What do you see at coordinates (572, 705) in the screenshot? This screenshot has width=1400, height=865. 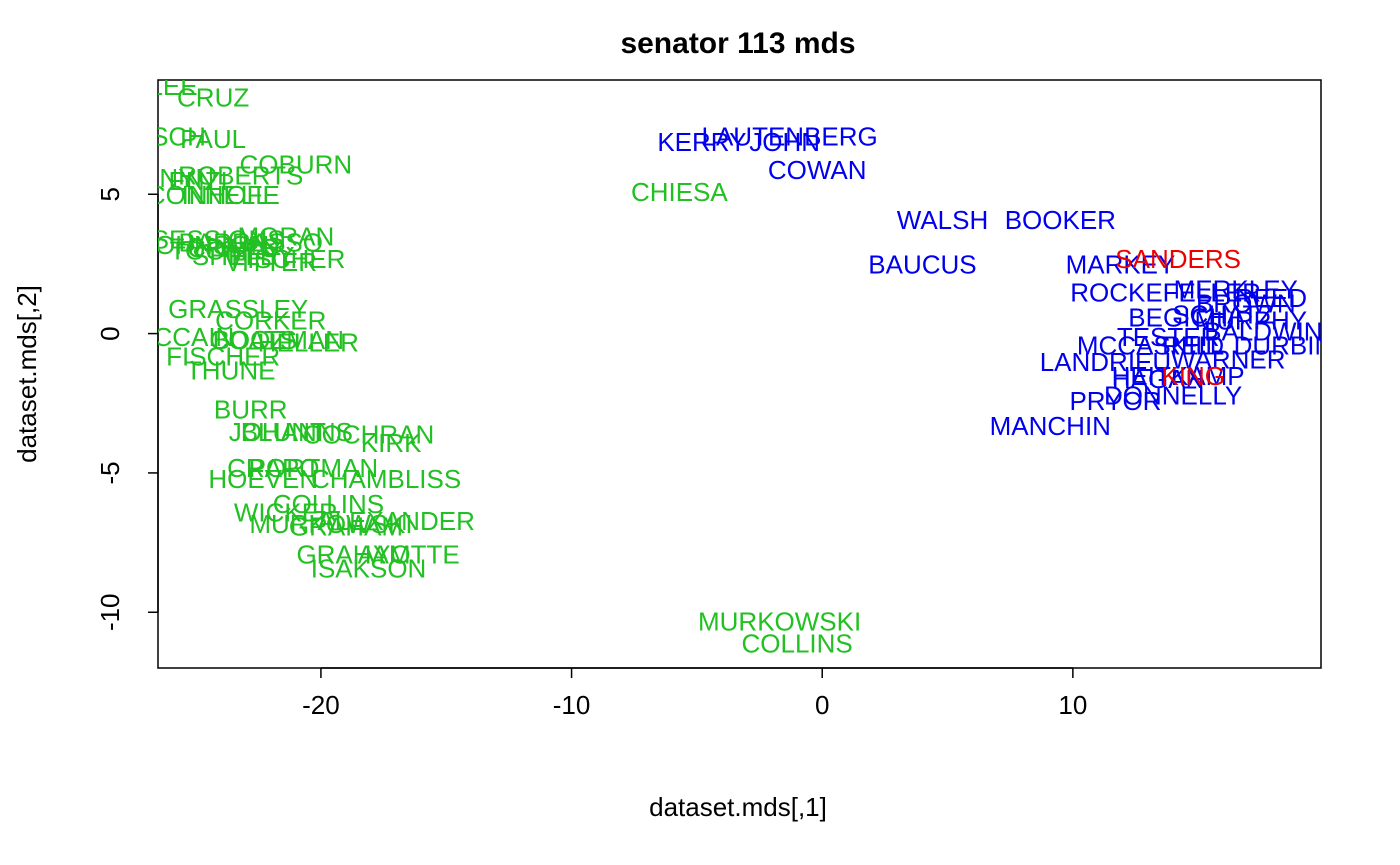 I see `x-tick-label: -10` at bounding box center [572, 705].